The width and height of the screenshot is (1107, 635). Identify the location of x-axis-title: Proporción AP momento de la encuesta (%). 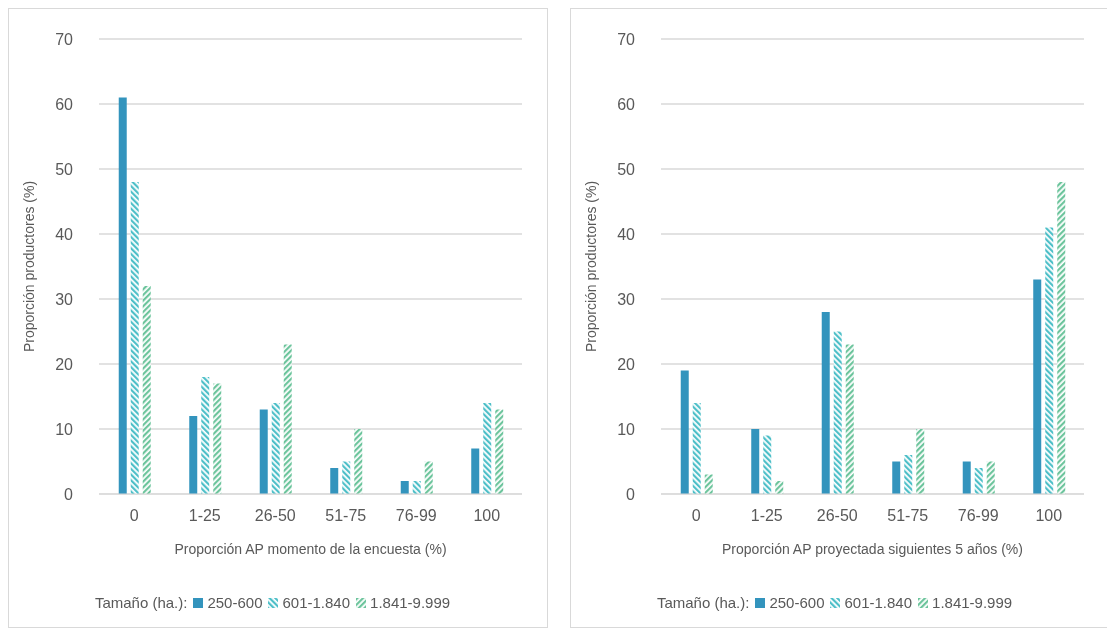
(310, 549).